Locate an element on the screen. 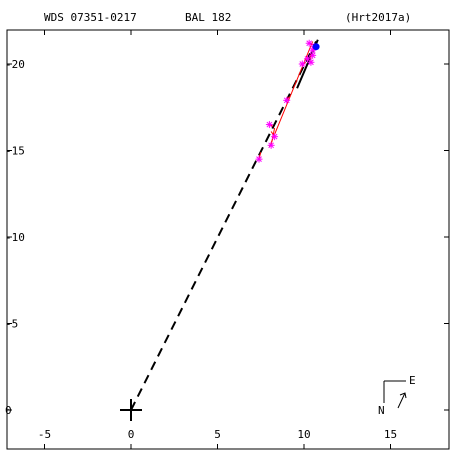  direction-arrow-icon is located at coordinates (402, 400).